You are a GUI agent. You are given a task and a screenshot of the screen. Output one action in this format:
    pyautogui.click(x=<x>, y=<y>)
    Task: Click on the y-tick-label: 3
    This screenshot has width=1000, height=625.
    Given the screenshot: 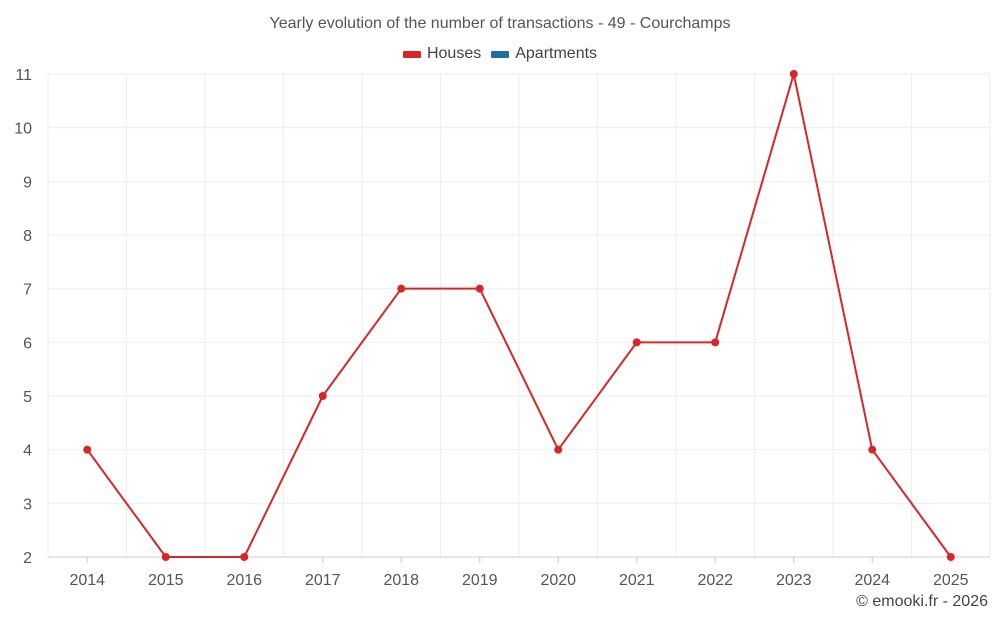 What is the action you would take?
    pyautogui.click(x=27, y=504)
    